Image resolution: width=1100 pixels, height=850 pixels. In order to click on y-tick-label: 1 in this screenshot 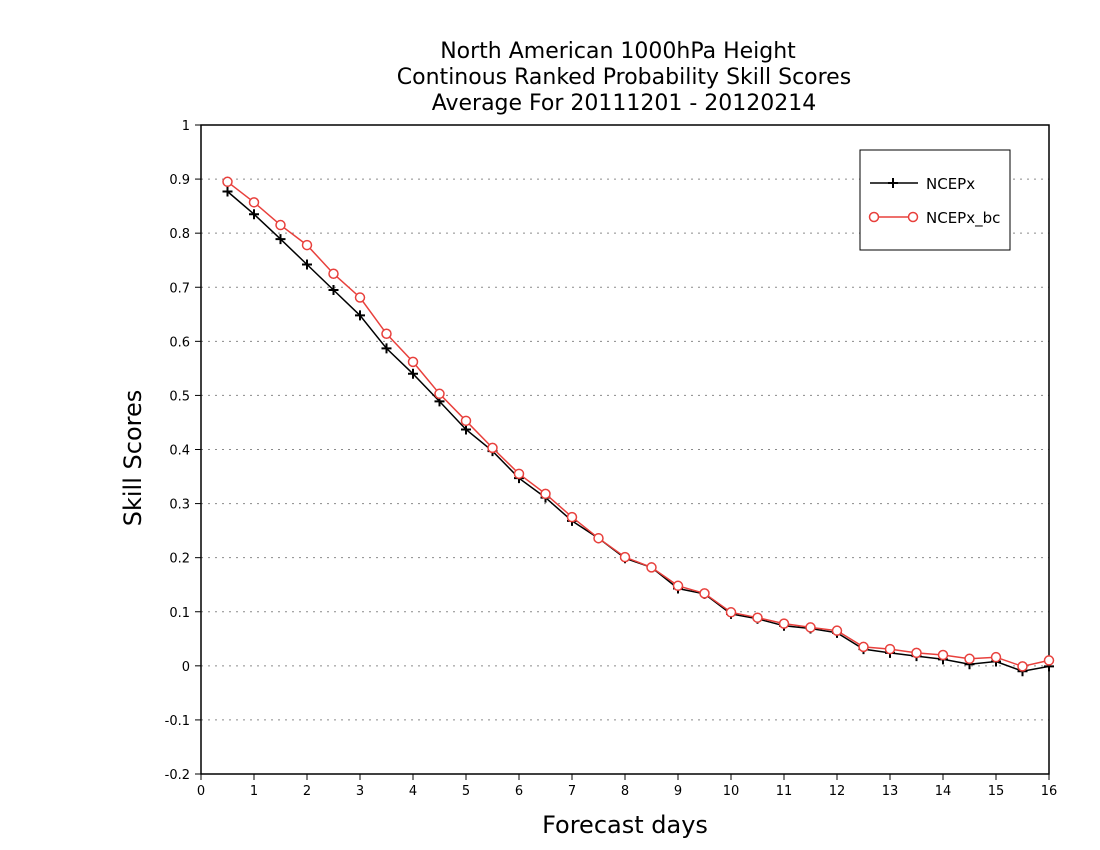, I will do `click(186, 126)`.